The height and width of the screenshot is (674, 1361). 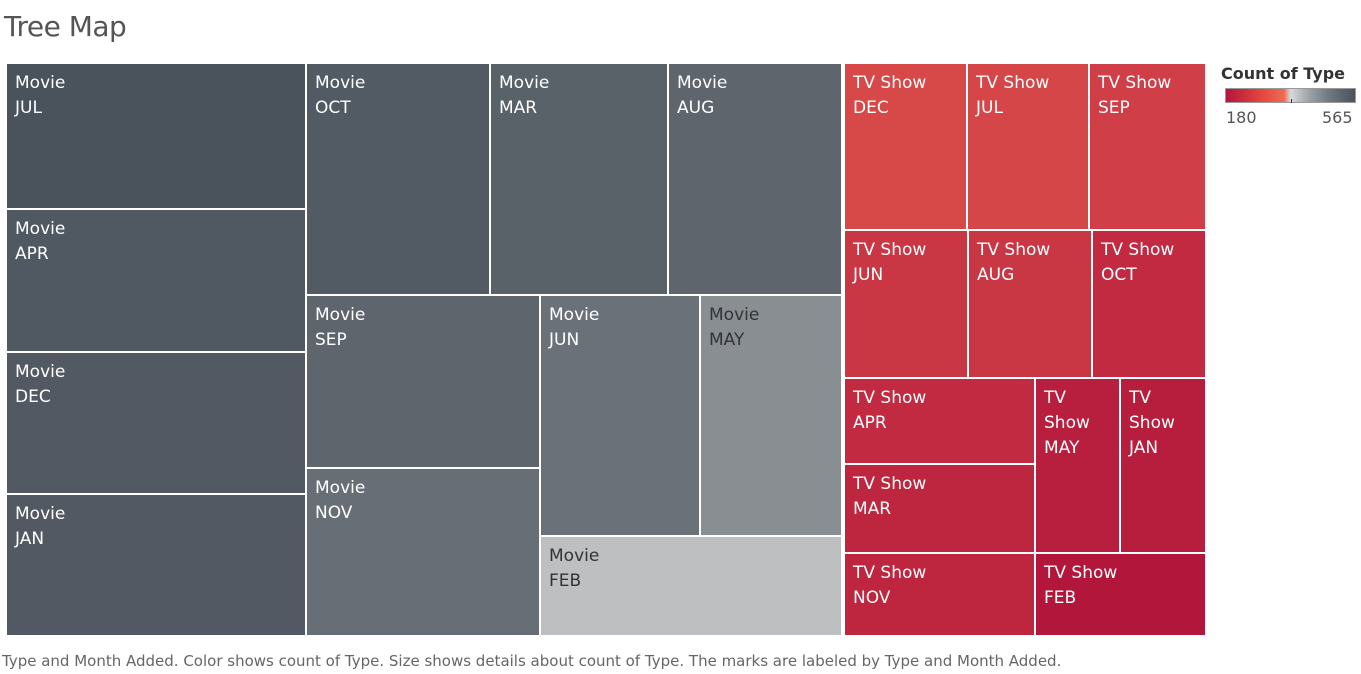 I want to click on treemap-cell-label: Movie JAN, so click(x=40, y=526).